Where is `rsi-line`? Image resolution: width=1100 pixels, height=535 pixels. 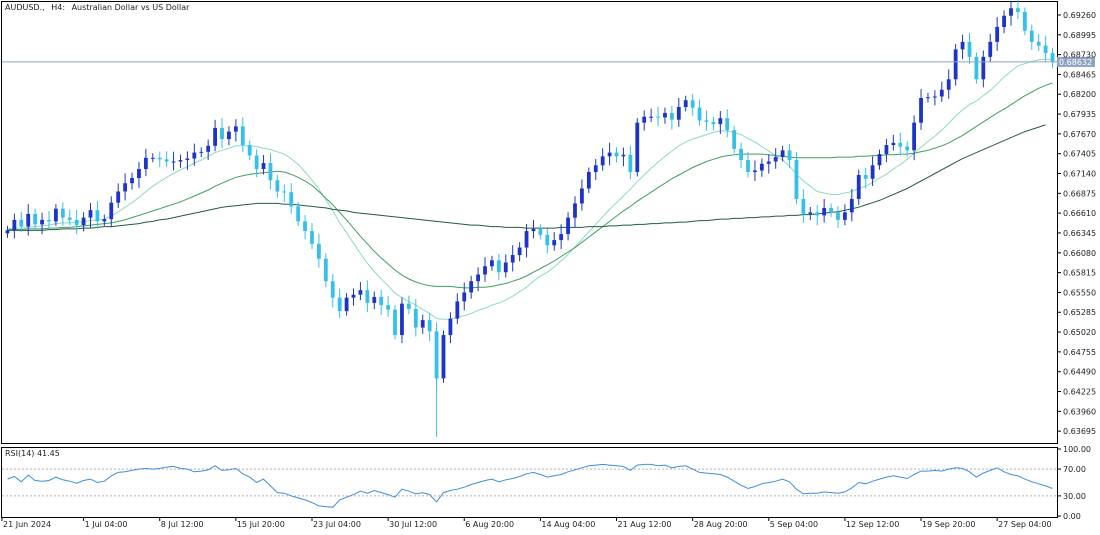
rsi-line is located at coordinates (530, 485).